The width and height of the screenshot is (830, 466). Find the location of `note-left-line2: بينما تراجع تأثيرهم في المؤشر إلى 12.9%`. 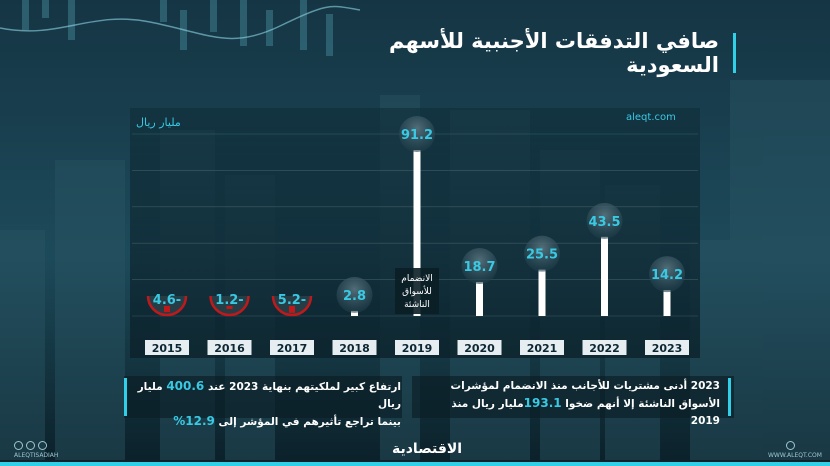

note-left-line2: بينما تراجع تأثيرهم في المؤشر إلى 12.9% is located at coordinates (267, 422).